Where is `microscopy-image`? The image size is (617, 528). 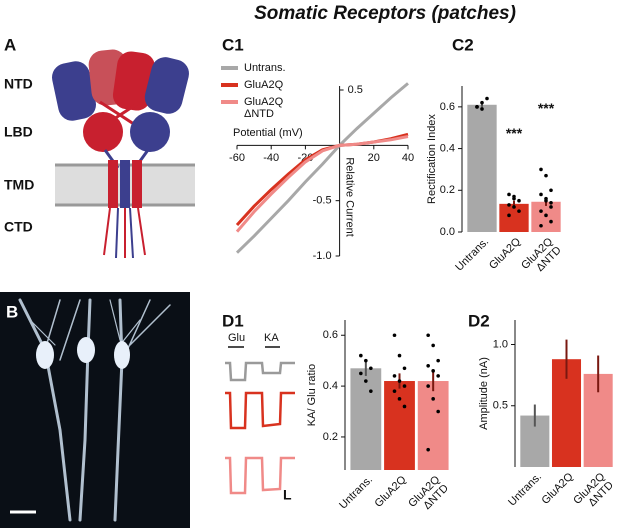
microscopy-image is located at coordinates (95, 410).